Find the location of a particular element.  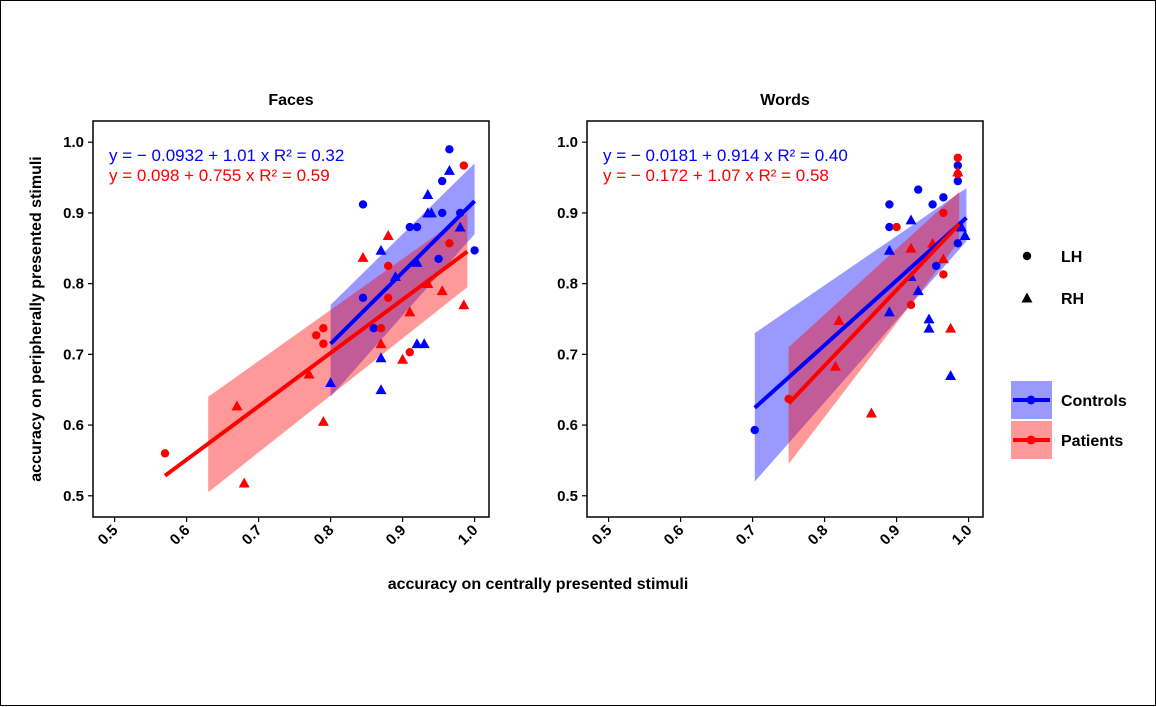

legend-group-label: Controls is located at coordinates (1094, 401).